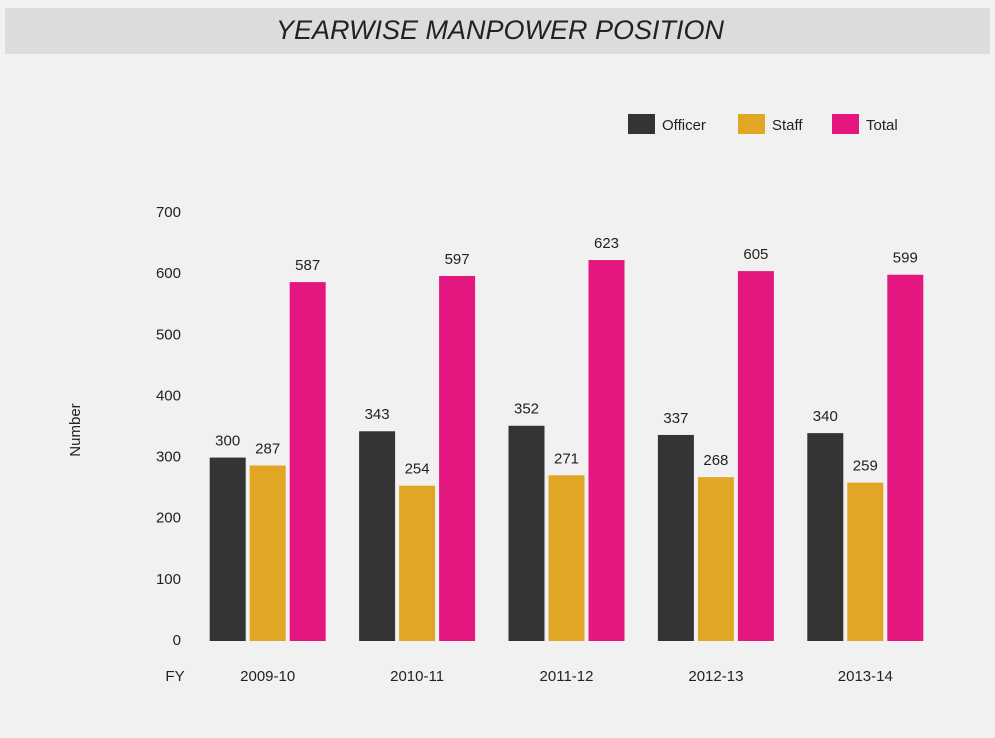 Image resolution: width=995 pixels, height=738 pixels. I want to click on title-band, so click(497, 31).